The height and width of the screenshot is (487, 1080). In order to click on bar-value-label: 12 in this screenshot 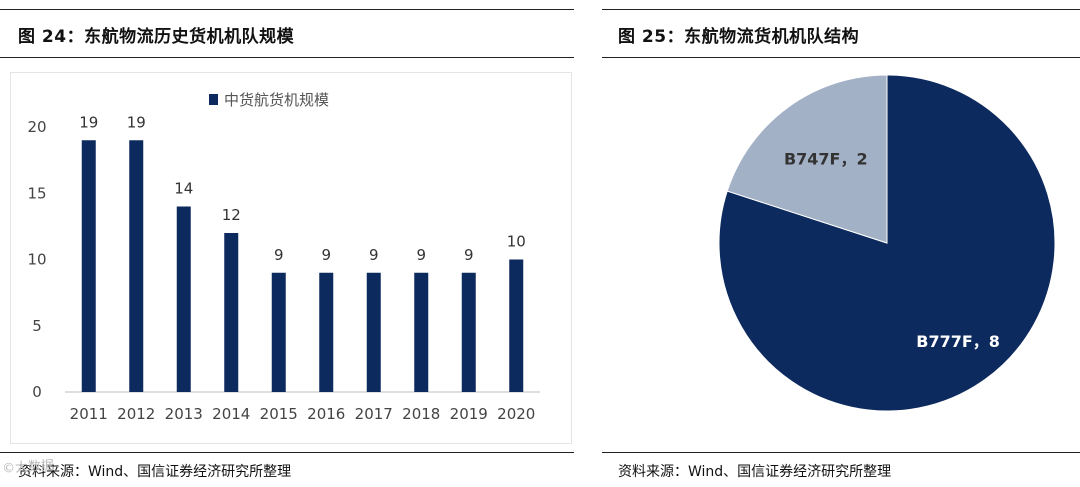, I will do `click(231, 215)`.